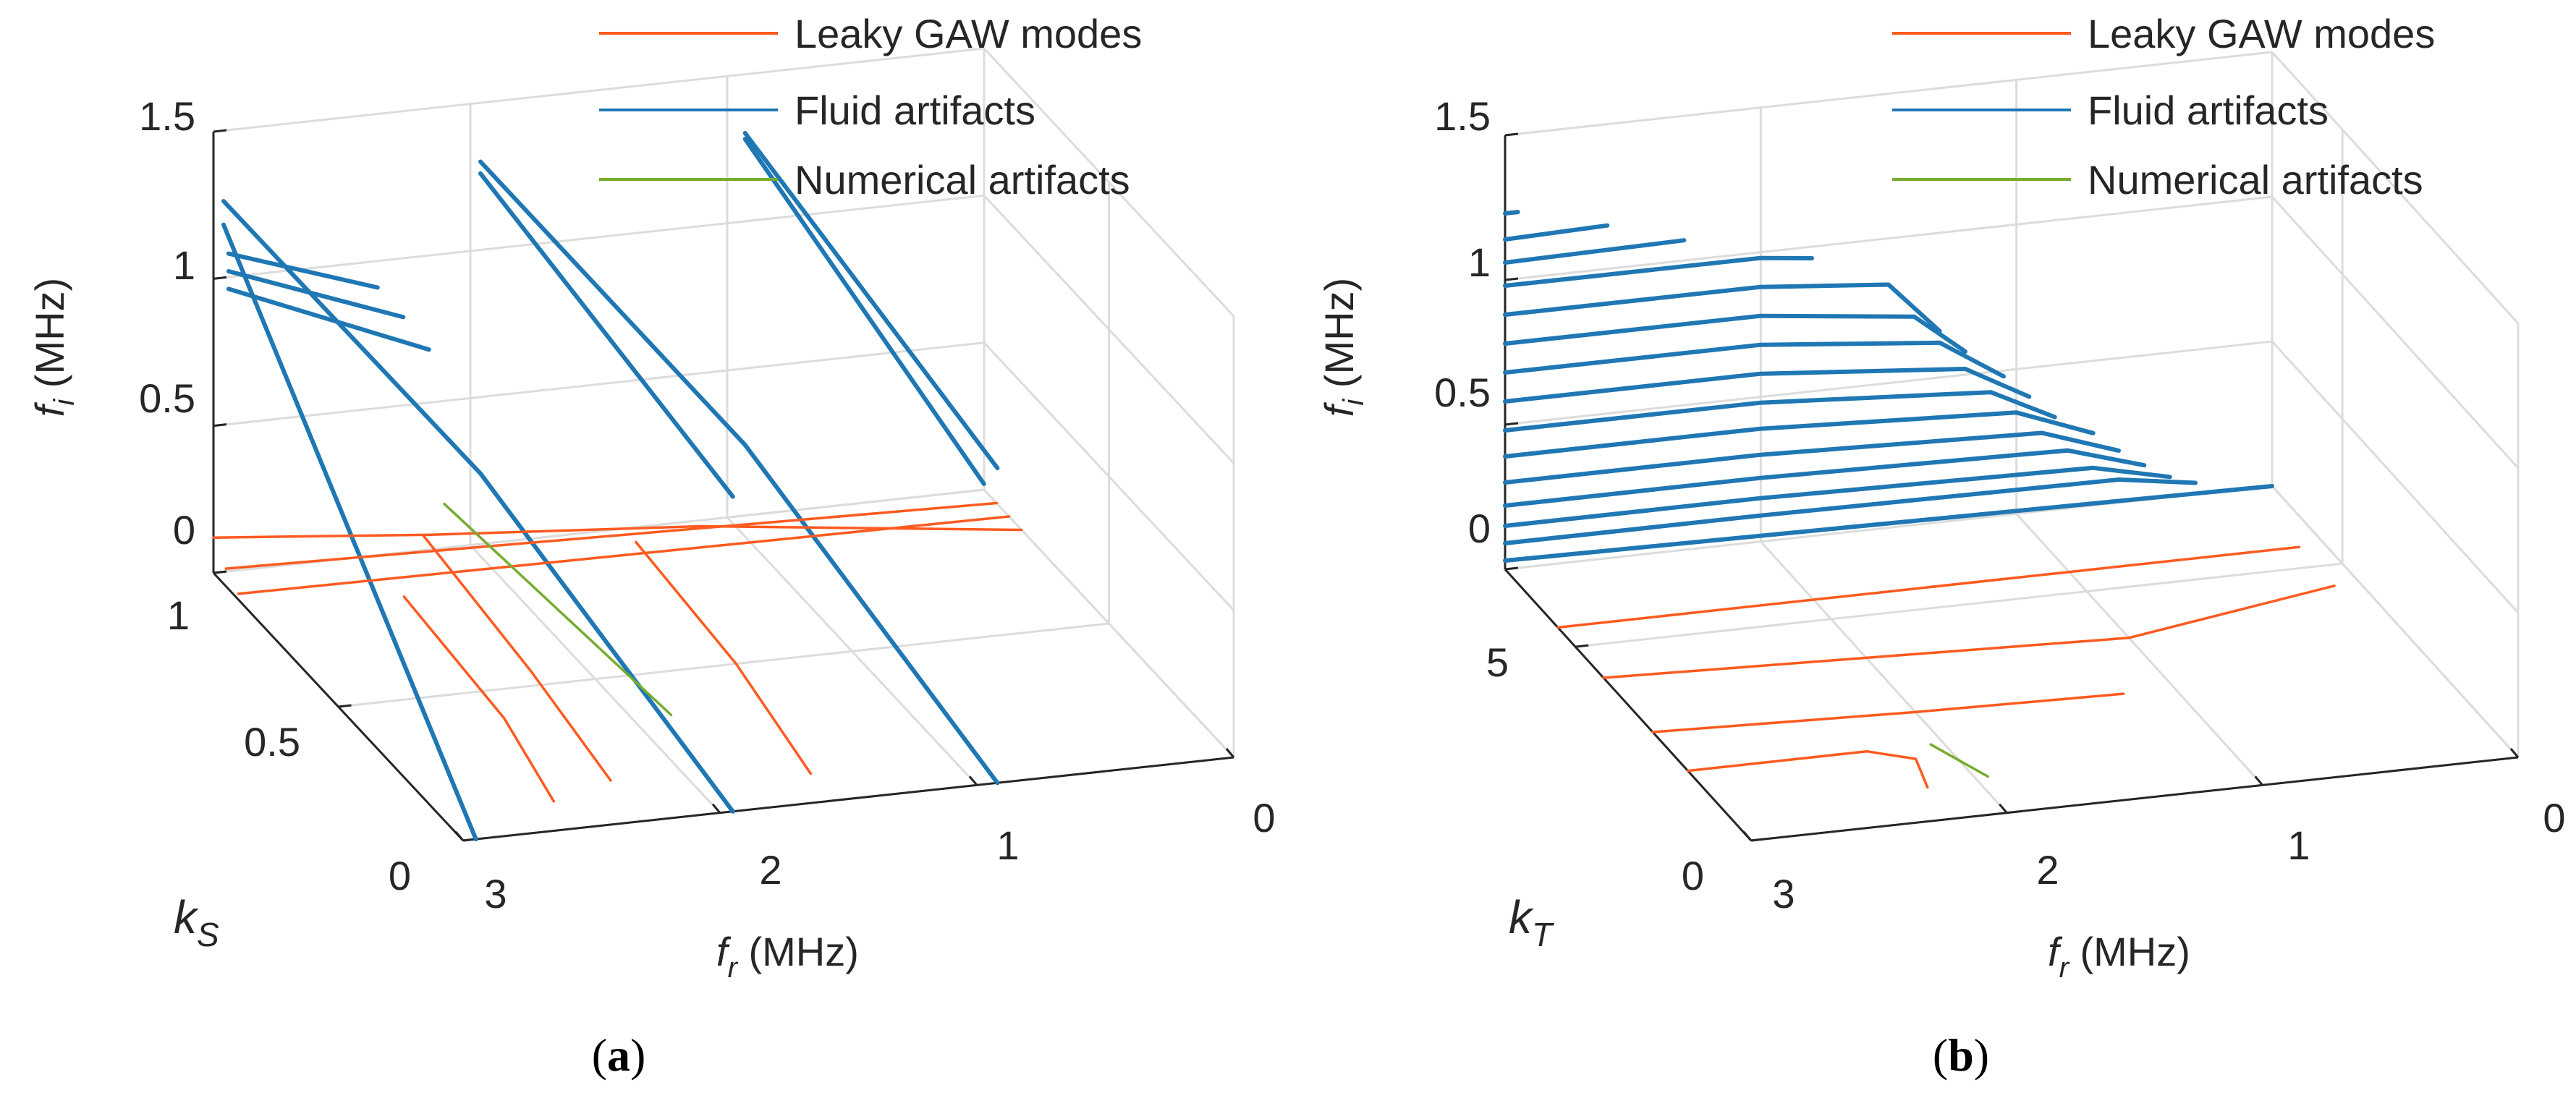 Image resolution: width=2576 pixels, height=1093 pixels. Describe the element at coordinates (167, 116) in the screenshot. I see `panel-a-z-tick: 1.5` at that location.